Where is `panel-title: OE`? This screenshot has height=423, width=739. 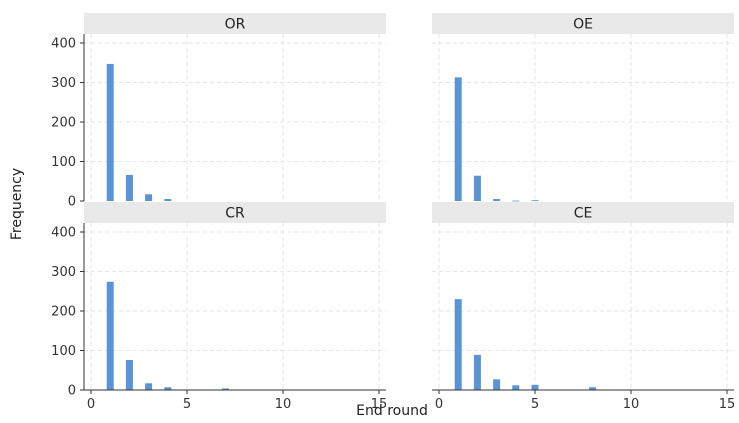
panel-title: OE is located at coordinates (583, 25).